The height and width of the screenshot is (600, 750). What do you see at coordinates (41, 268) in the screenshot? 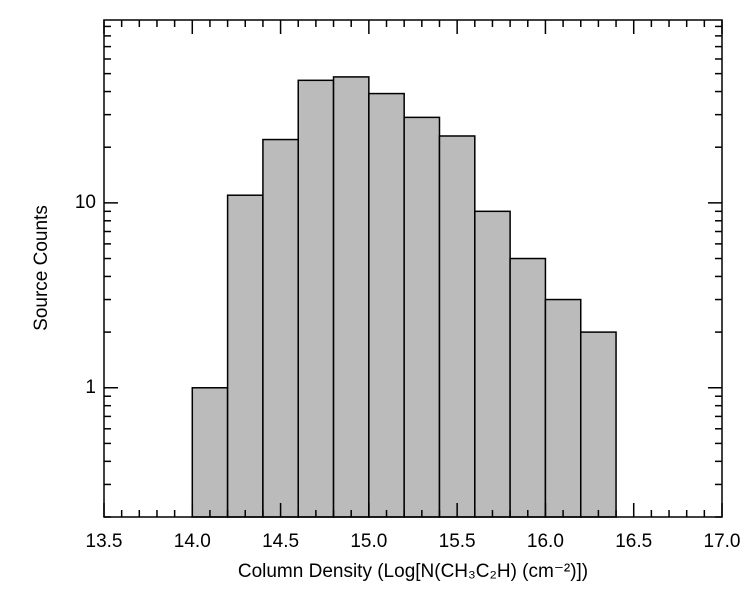
I see `y-axis-label: Source Counts` at bounding box center [41, 268].